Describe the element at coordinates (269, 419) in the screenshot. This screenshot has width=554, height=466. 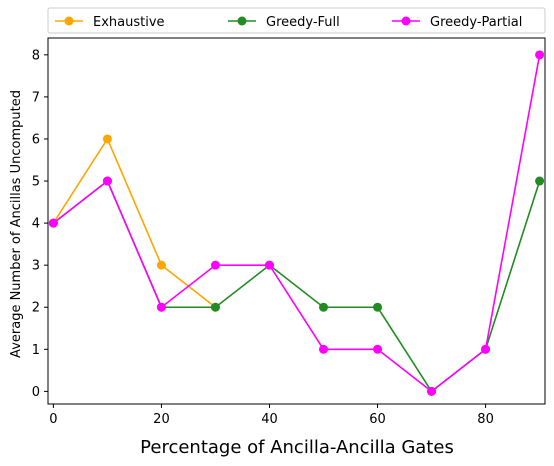
I see `x-tick-label: 40` at that location.